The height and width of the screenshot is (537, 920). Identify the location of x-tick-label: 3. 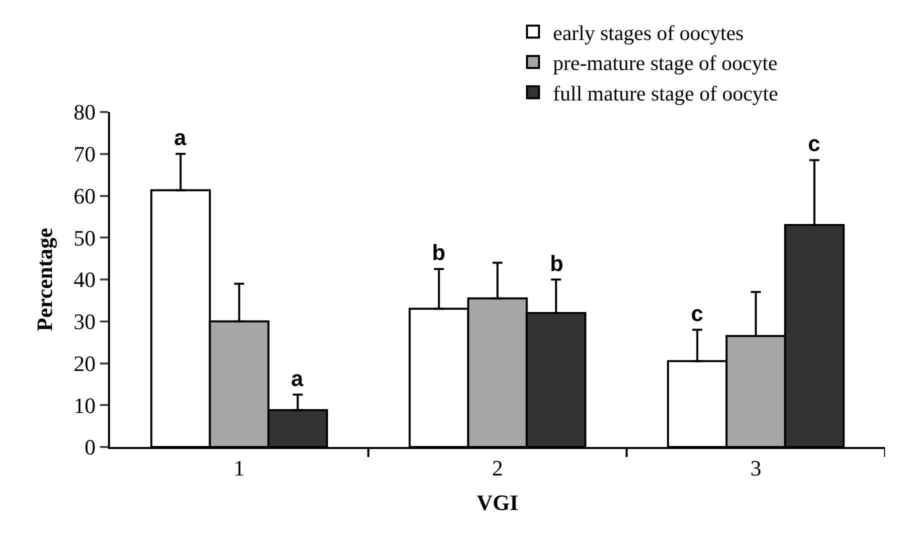
(756, 467).